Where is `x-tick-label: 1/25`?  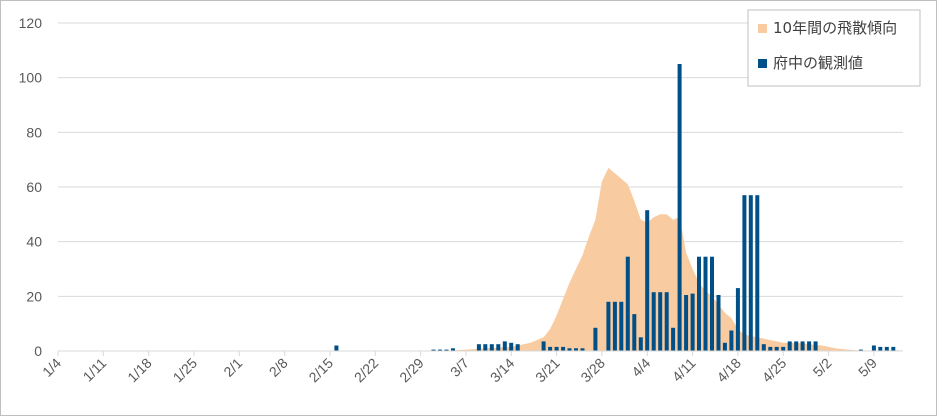 x-tick-label: 1/25 is located at coordinates (185, 370).